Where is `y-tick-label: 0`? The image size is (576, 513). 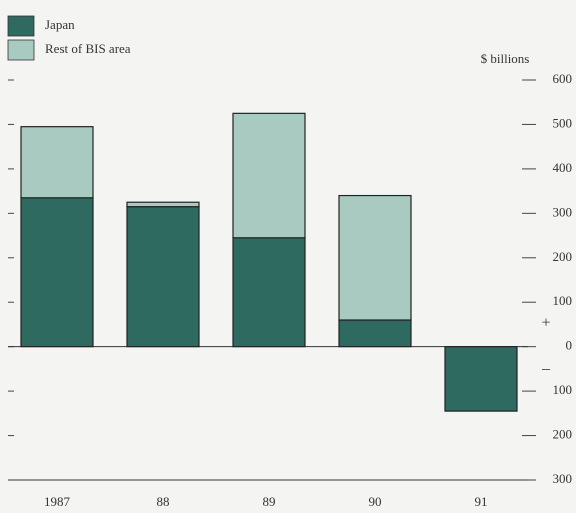
y-tick-label: 0 is located at coordinates (569, 345).